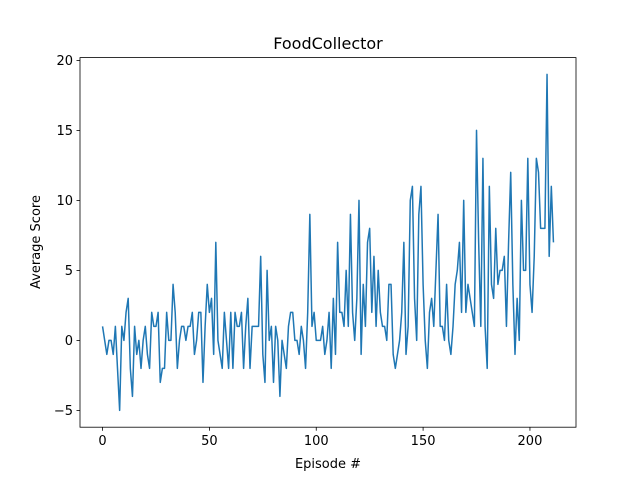 Image resolution: width=640 pixels, height=480 pixels. I want to click on chart-title: FoodCollector, so click(328, 43).